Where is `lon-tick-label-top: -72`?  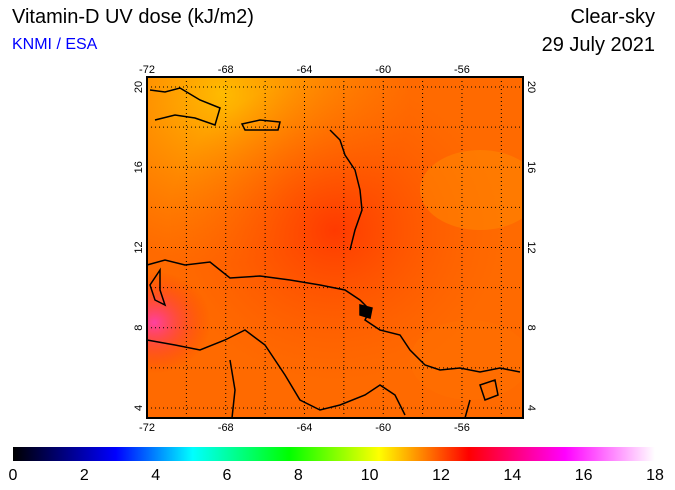
lon-tick-label-top: -72 is located at coordinates (147, 70).